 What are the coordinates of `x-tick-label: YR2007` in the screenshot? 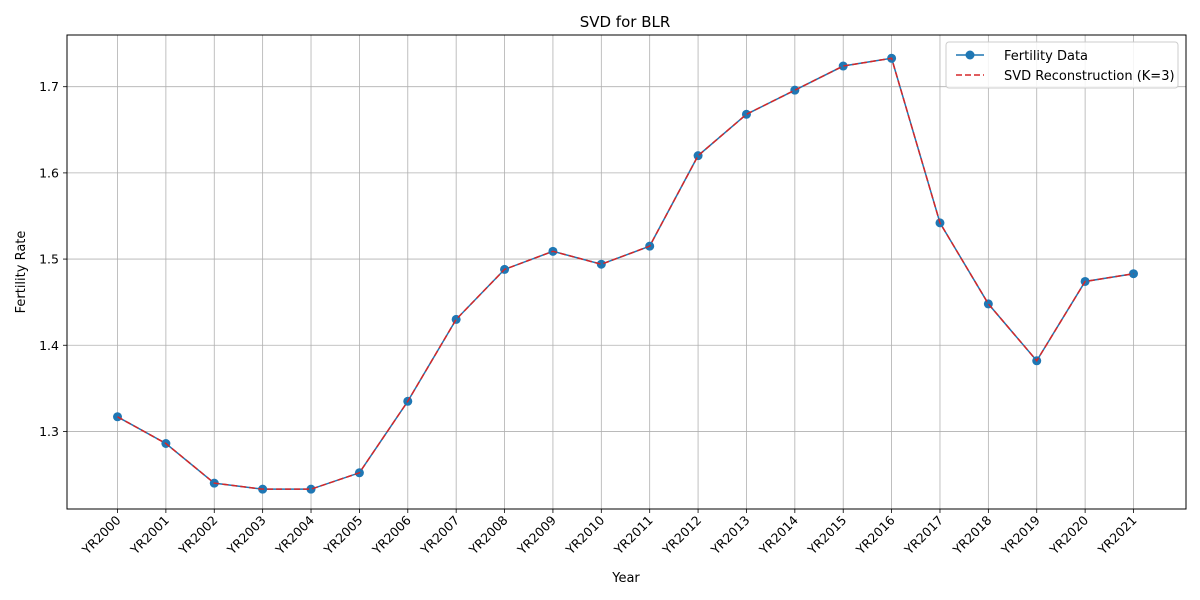 It's located at (439, 535).